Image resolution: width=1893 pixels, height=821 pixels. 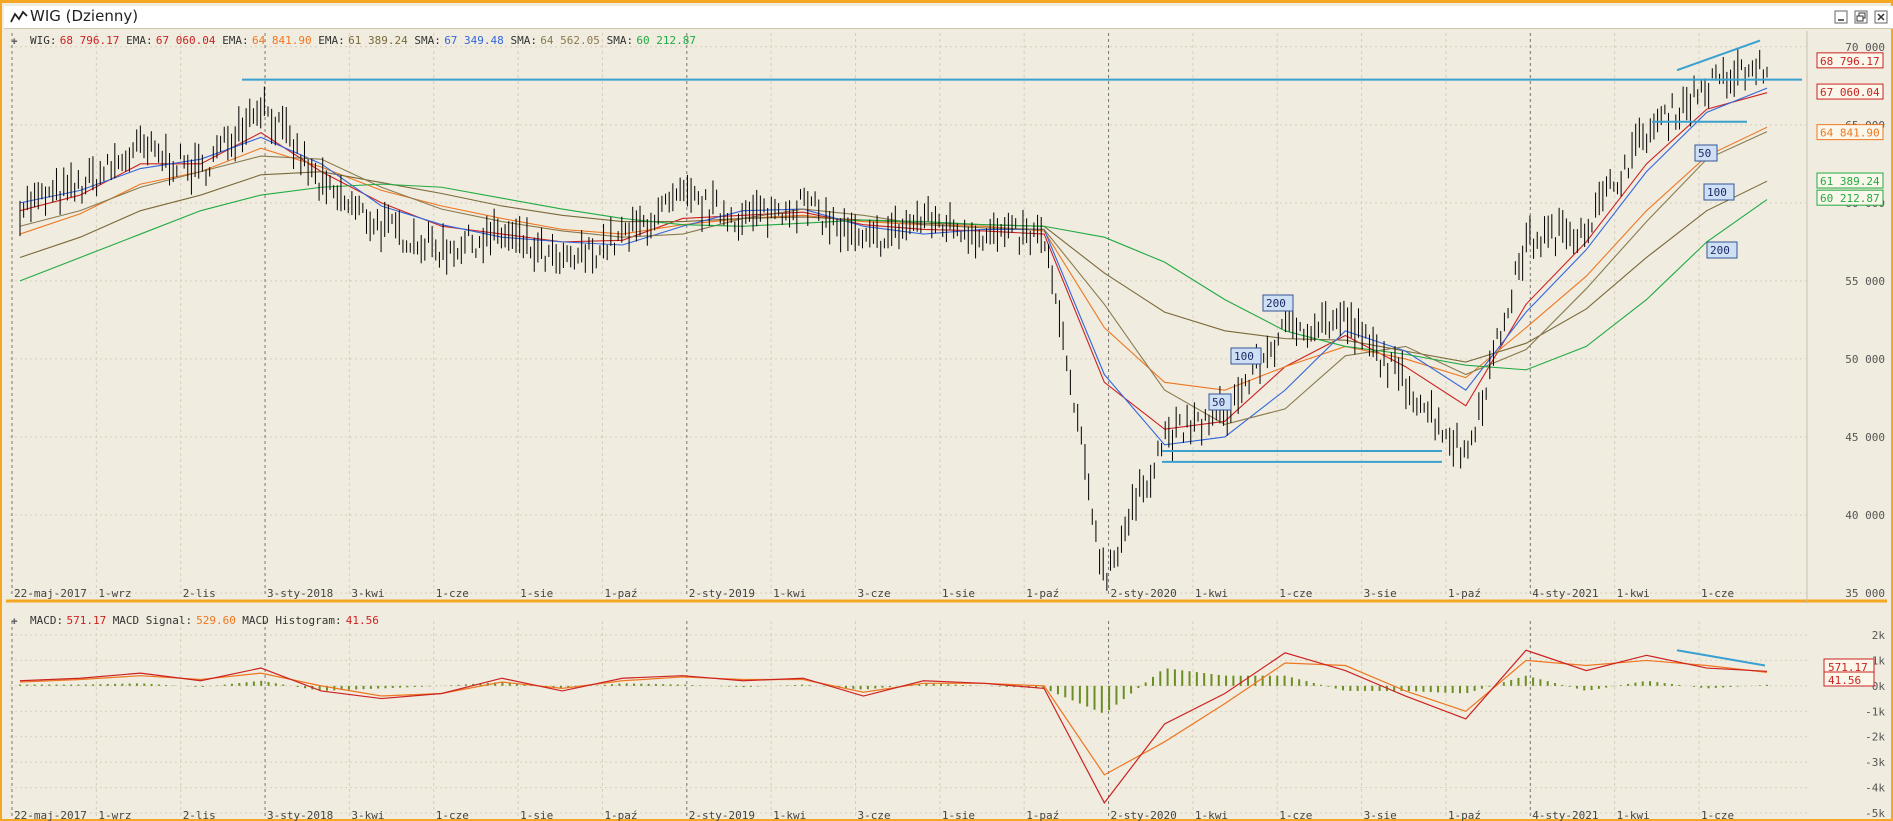 What do you see at coordinates (1380, 815) in the screenshot?
I see `macd-x-tick: 3-sie` at bounding box center [1380, 815].